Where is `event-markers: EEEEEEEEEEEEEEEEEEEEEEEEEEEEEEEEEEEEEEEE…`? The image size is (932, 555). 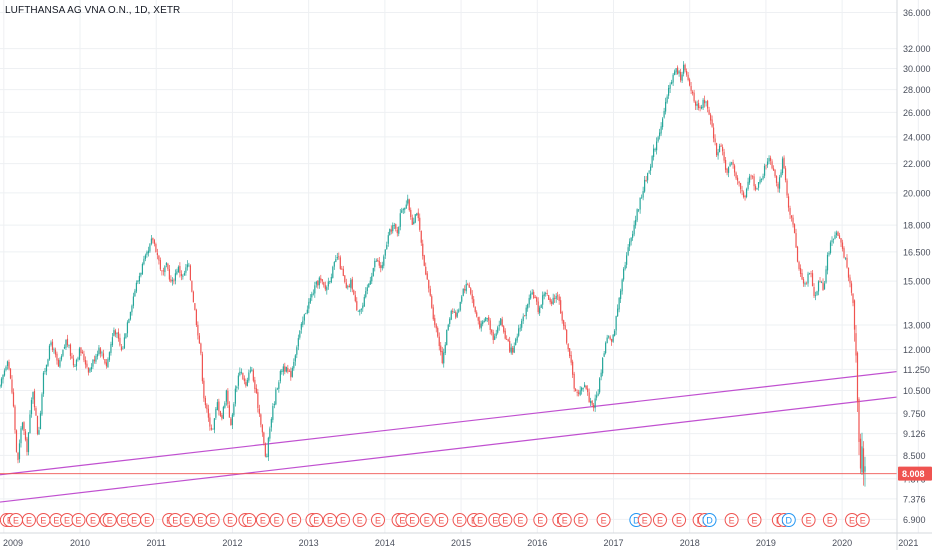 event-markers: EEEEEEEEEEEEEEEEEEEEEEEEEEEEEEEEEEEEEEEE… is located at coordinates (435, 520).